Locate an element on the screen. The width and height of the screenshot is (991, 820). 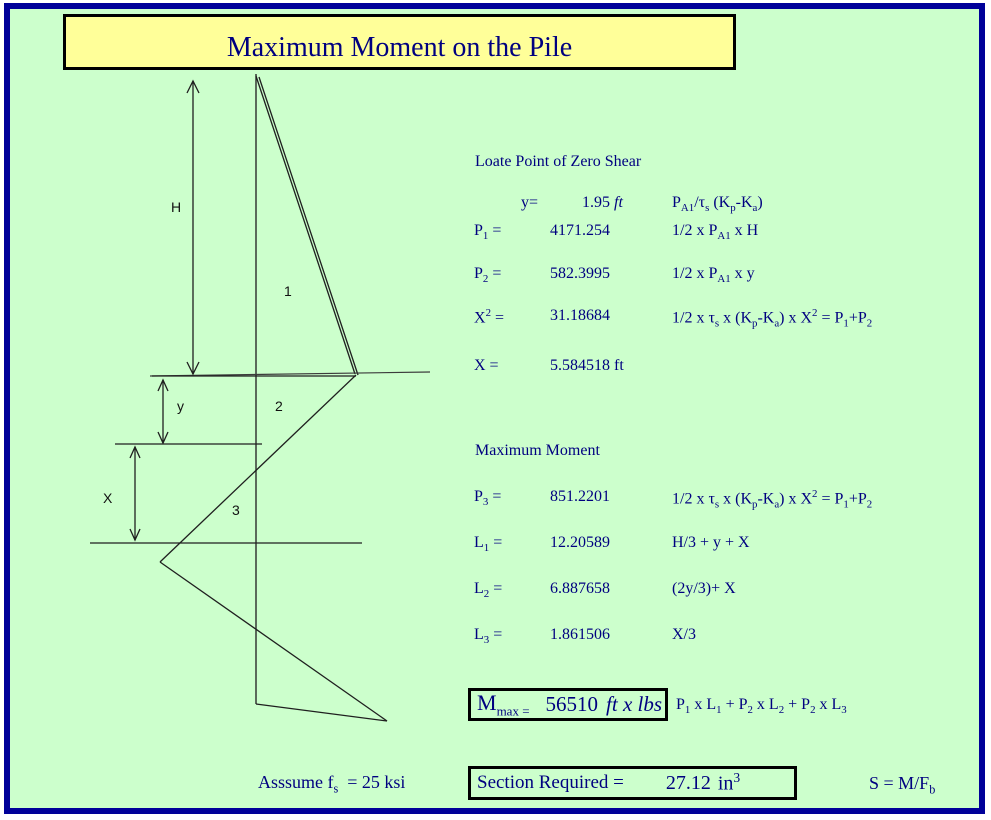
row-formula: PA1/τs (Kp-Ka) is located at coordinates (717, 204).